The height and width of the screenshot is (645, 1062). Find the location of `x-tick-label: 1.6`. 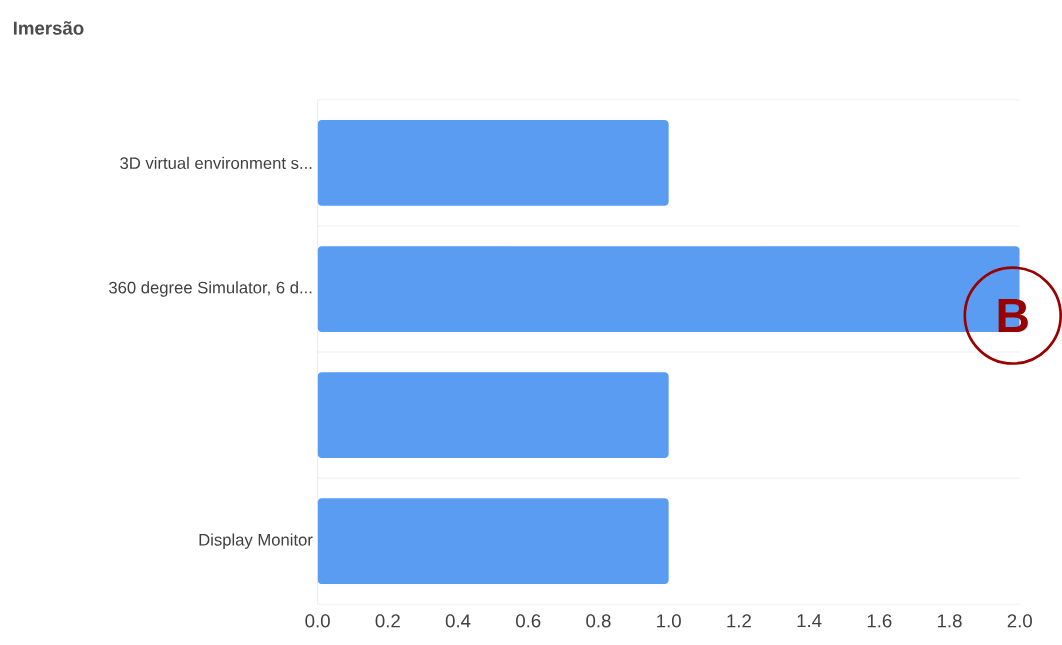

x-tick-label: 1.6 is located at coordinates (879, 621).